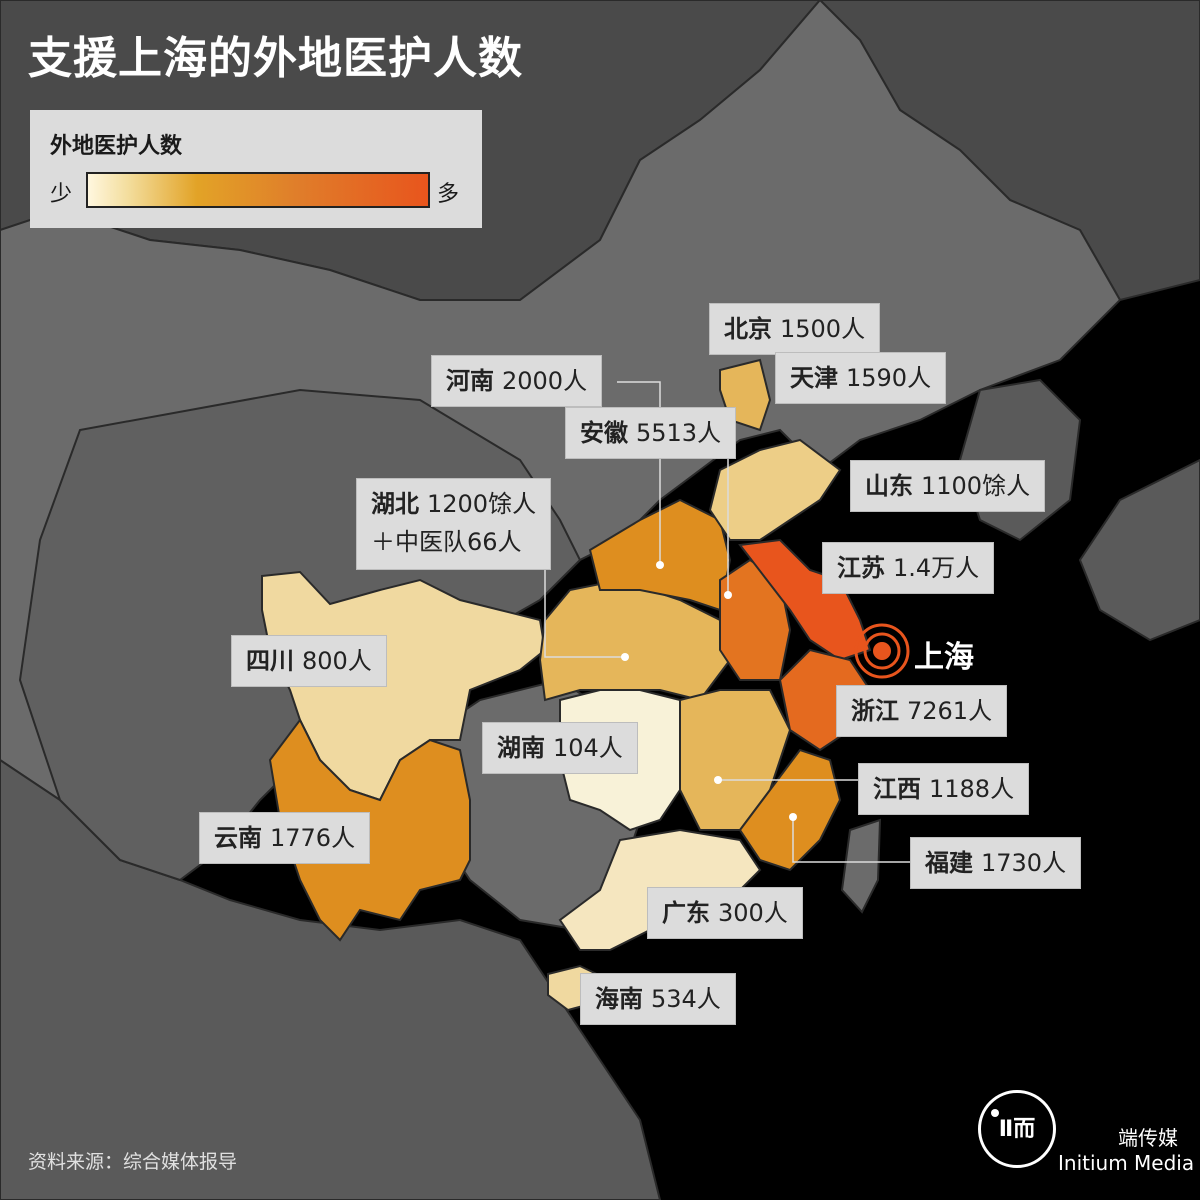 The image size is (1200, 1200). What do you see at coordinates (748, 329) in the screenshot?
I see `label-name: 北京` at bounding box center [748, 329].